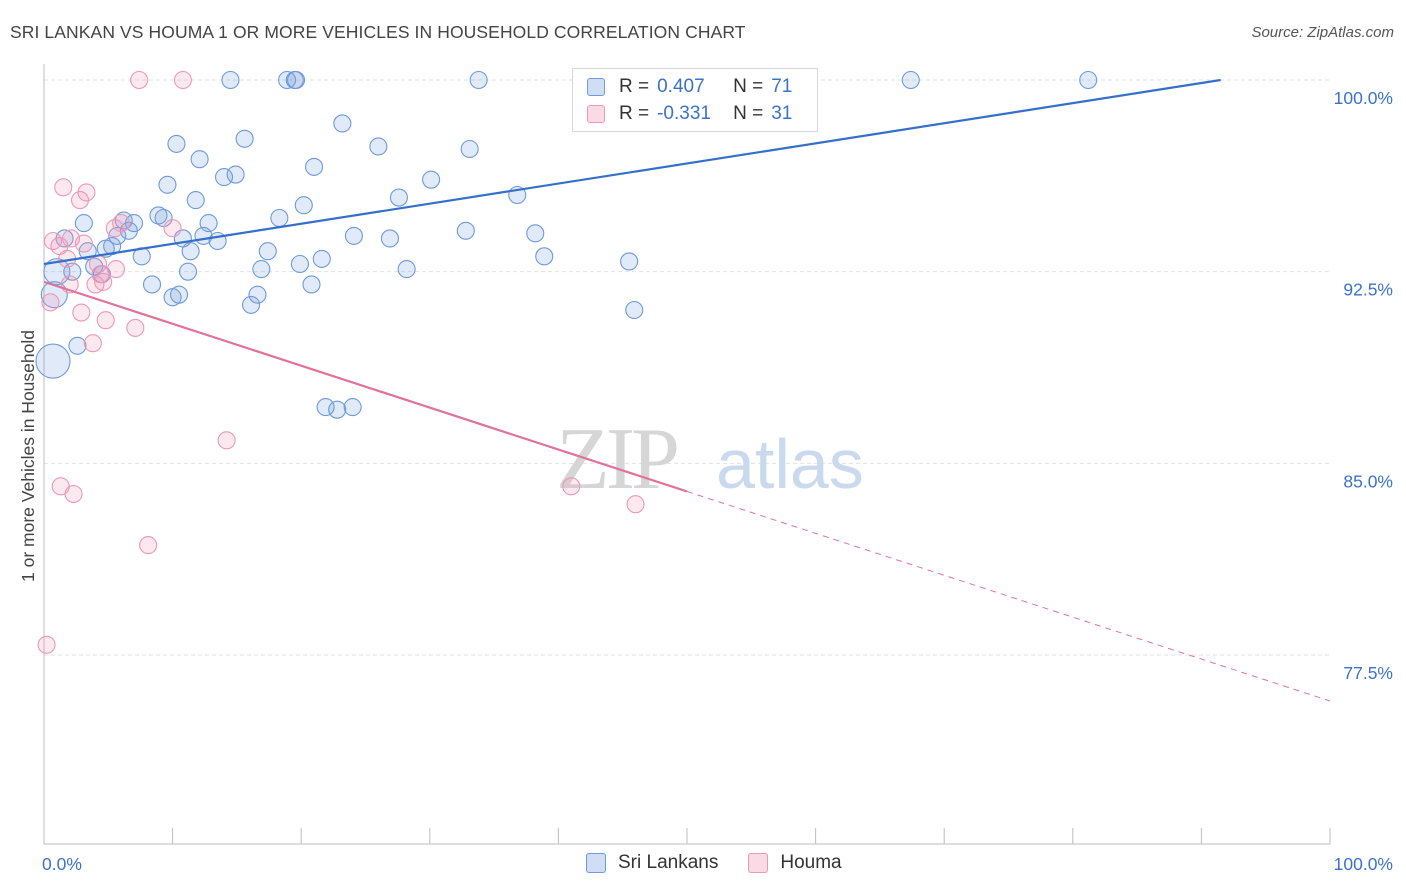  Describe the element at coordinates (782, 113) in the screenshot. I see `legend-n-value: 31` at that location.